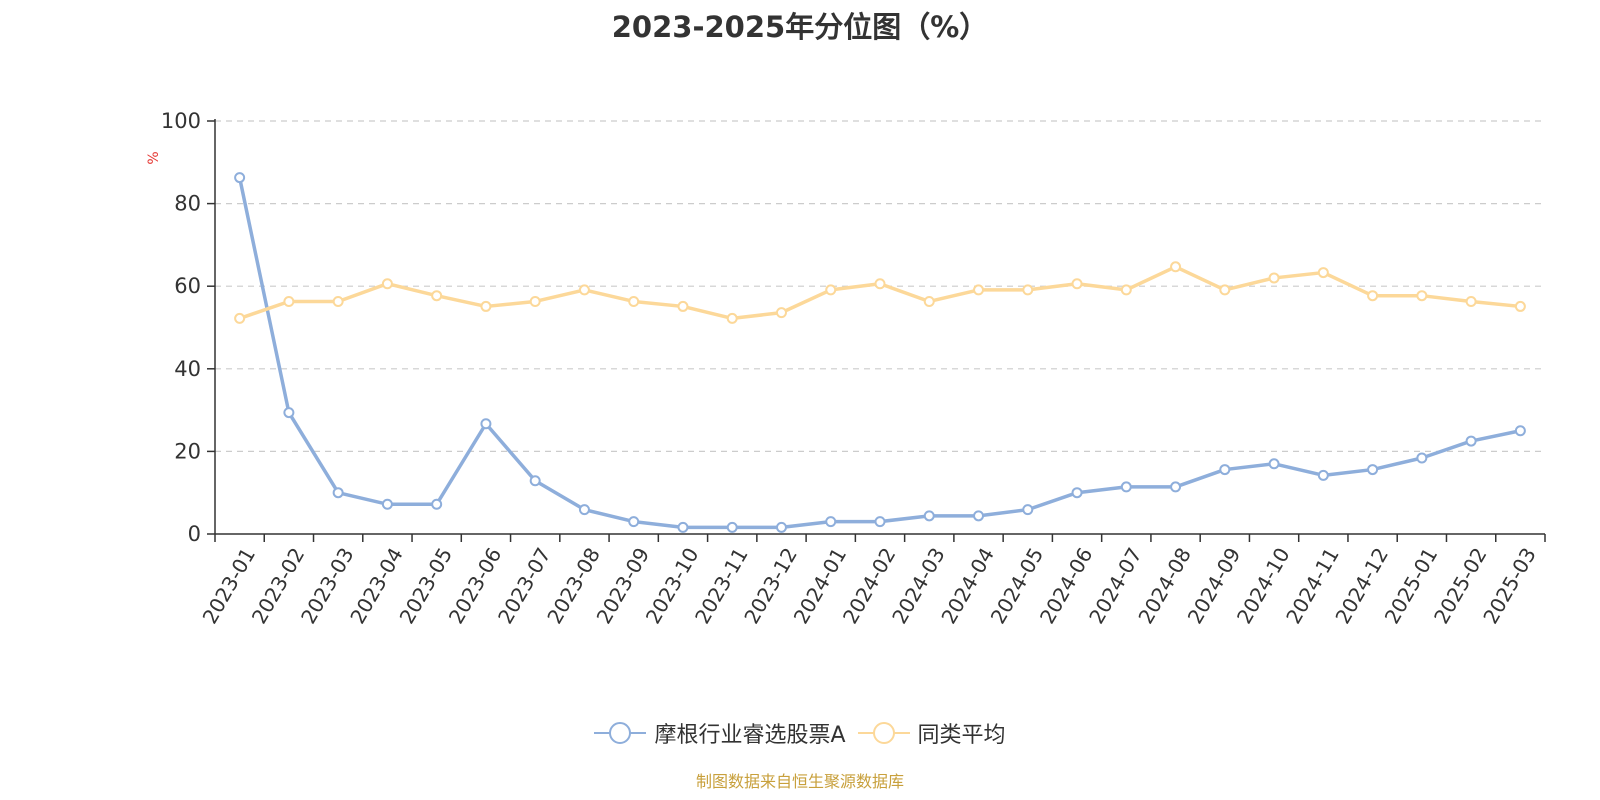 This screenshot has width=1600, height=800. What do you see at coordinates (187, 204) in the screenshot?
I see `y-tick-label: 80` at bounding box center [187, 204].